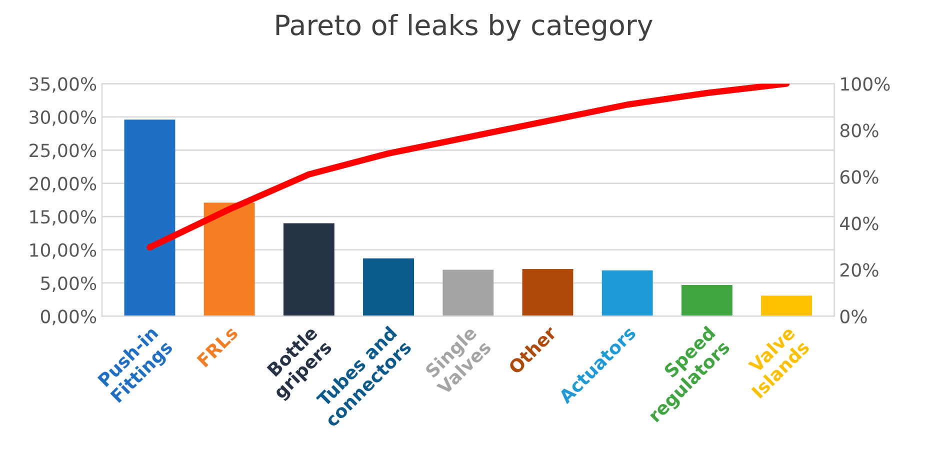 This screenshot has width=927, height=465. I want to click on y-tick-label: 5,00%, so click(68, 284).